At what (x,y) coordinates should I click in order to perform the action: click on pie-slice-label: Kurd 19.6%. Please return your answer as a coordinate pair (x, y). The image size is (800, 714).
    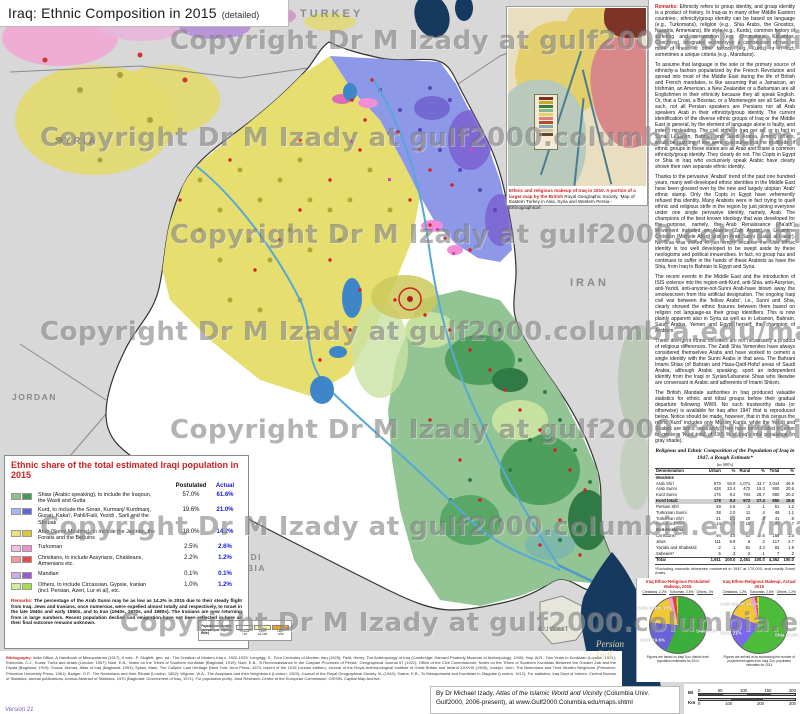
    Looking at the image, I should click on (653, 640).